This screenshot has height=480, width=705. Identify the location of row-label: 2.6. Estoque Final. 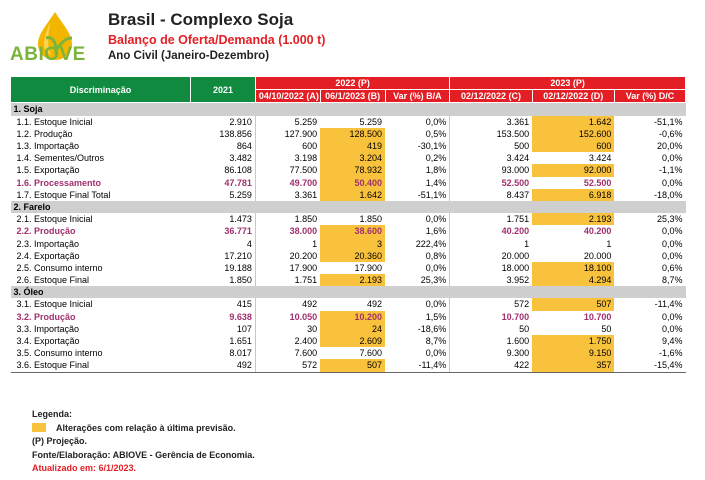
(53, 280).